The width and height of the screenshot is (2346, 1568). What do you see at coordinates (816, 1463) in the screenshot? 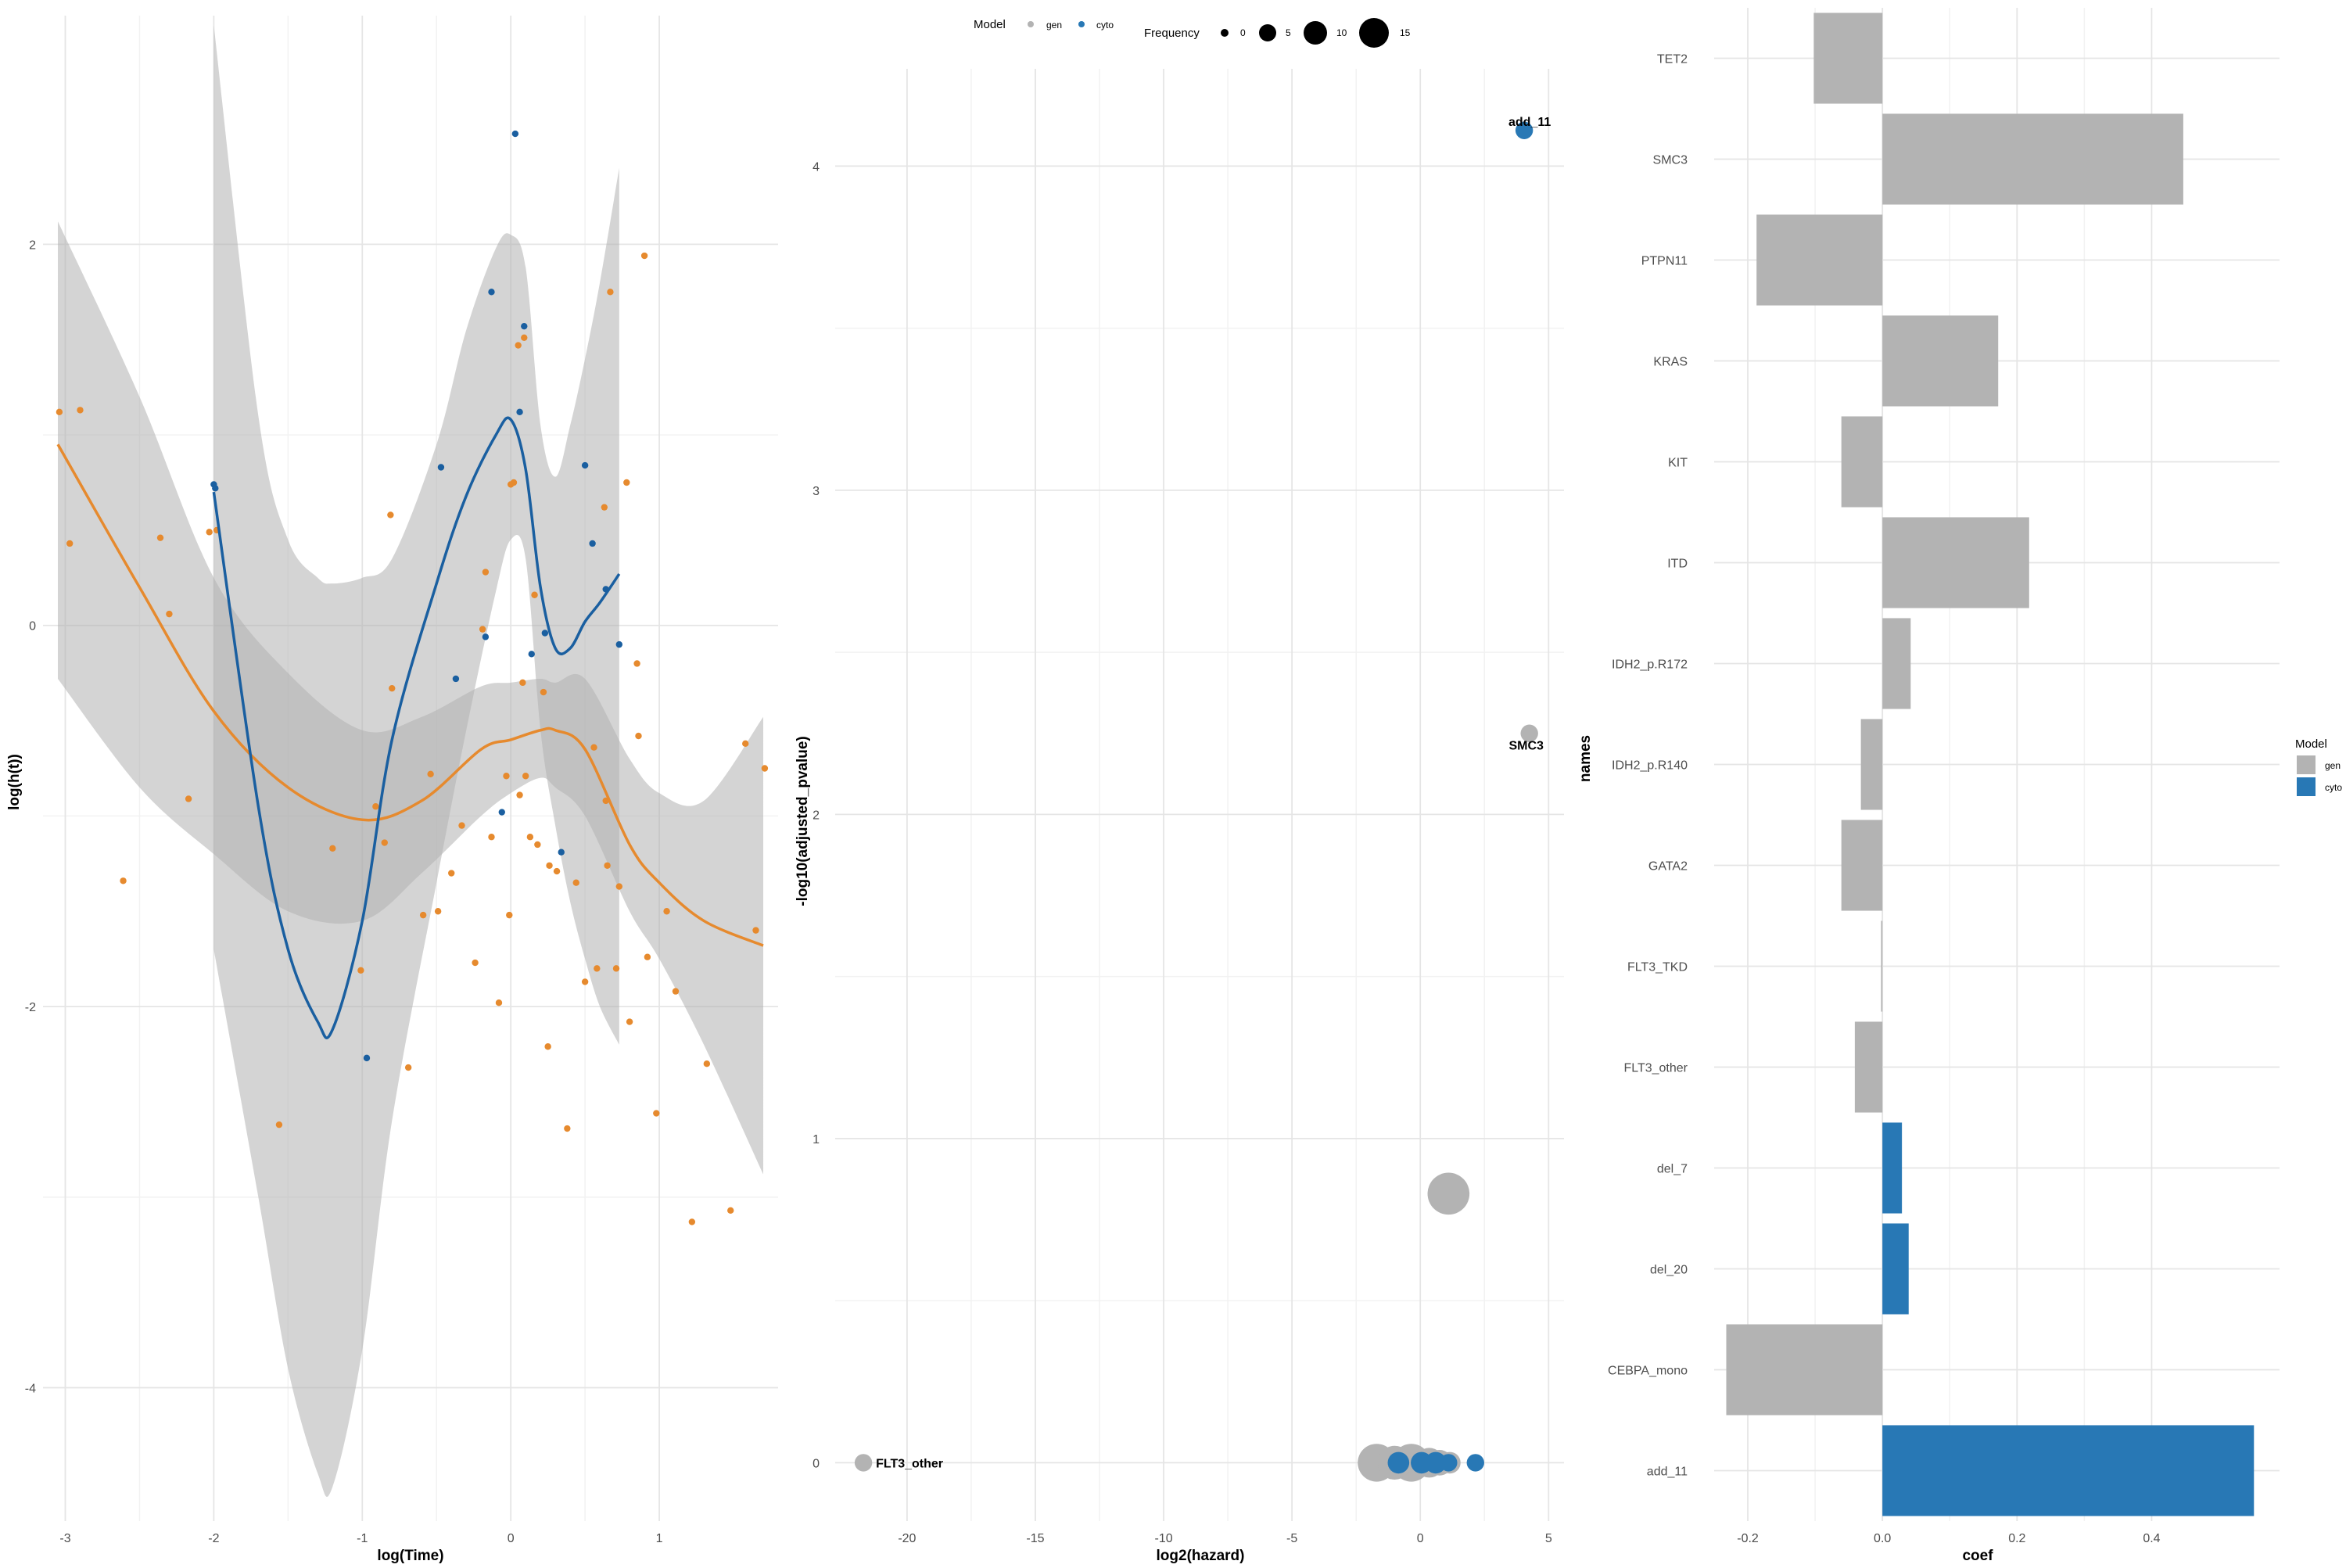
I see `p2-y-tick-label: 0` at bounding box center [816, 1463].